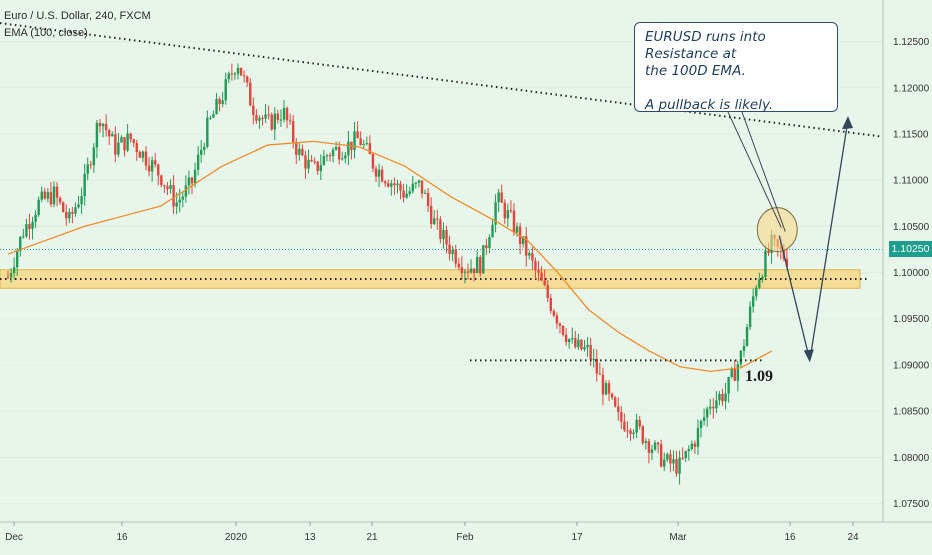 This screenshot has height=555, width=932. I want to click on x-tick-label: 21, so click(372, 537).